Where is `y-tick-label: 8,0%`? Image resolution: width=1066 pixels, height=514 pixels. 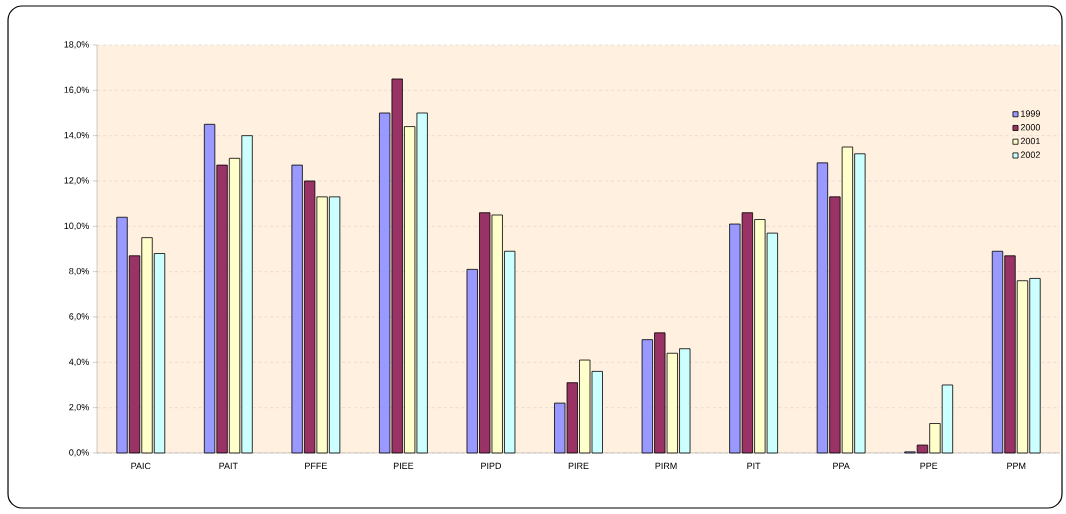
y-tick-label: 8,0% is located at coordinates (79, 271).